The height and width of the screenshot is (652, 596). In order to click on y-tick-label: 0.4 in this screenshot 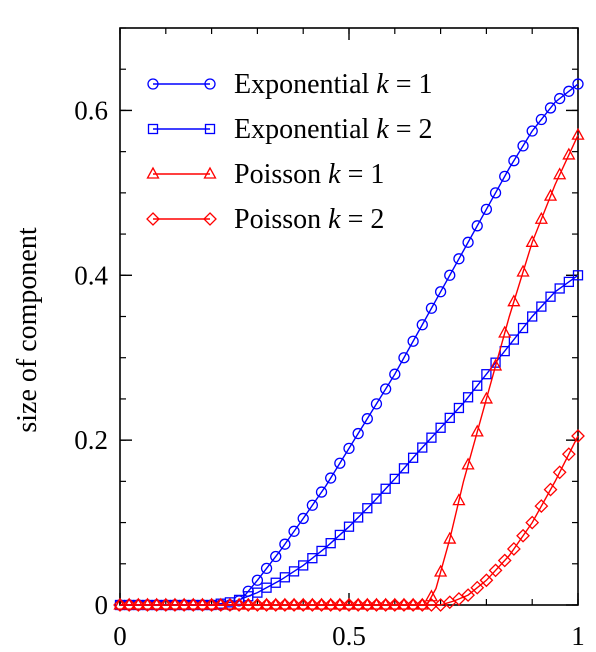, I will do `click(91, 275)`.